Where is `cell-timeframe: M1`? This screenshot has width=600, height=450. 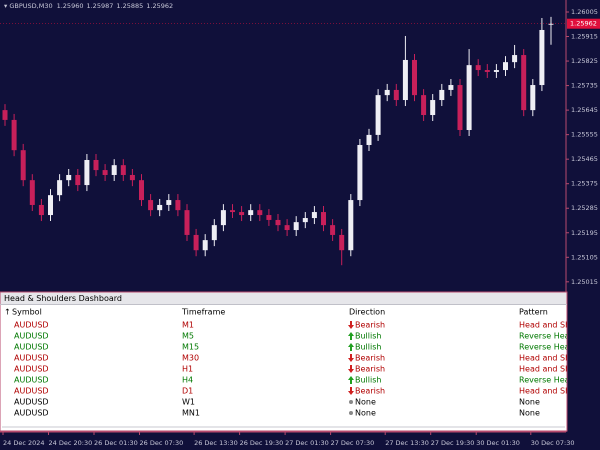 cell-timeframe: M1 is located at coordinates (188, 325).